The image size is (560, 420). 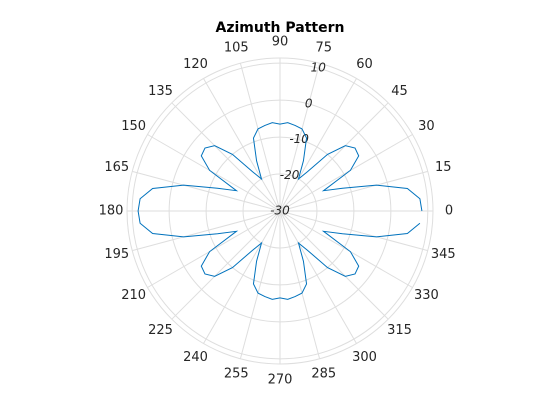 I want to click on theta-tick-label: 135, so click(x=160, y=91).